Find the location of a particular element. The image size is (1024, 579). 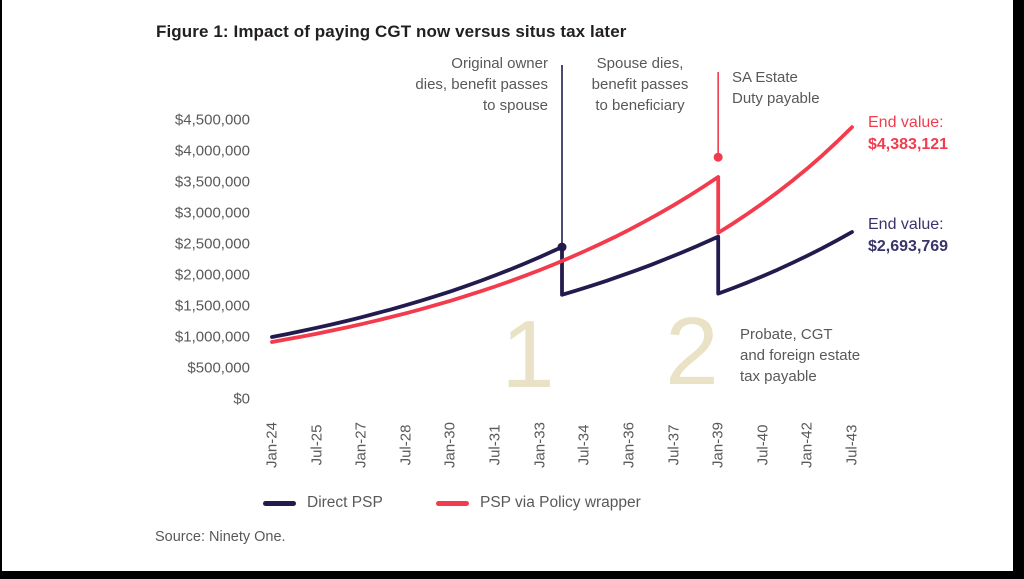

annotation-text-line: Original owner is located at coordinates (499, 63).